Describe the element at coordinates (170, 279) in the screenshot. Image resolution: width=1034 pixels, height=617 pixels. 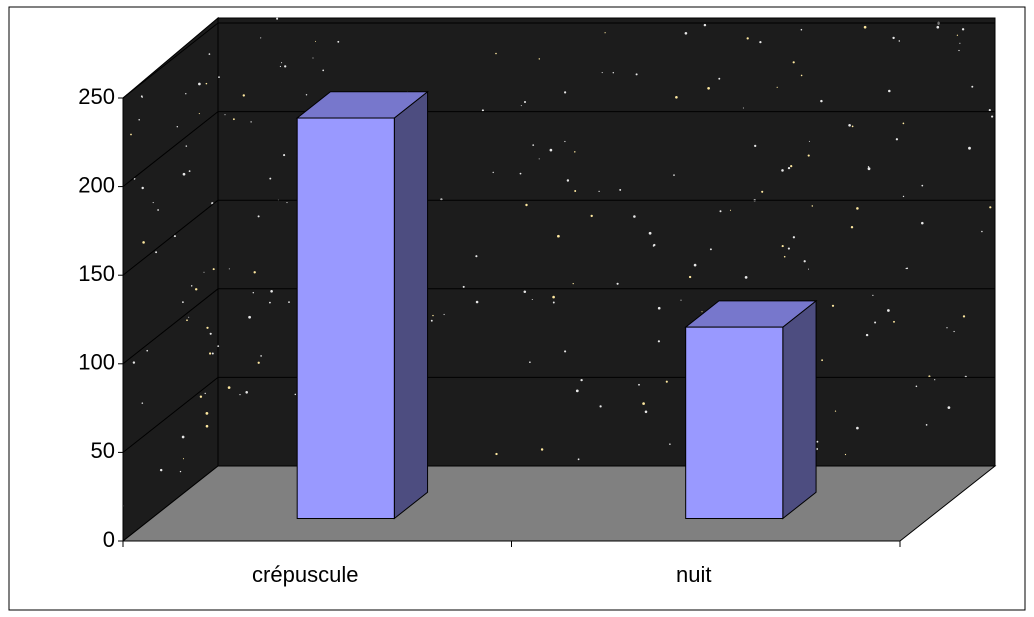
I see `left-wall` at that location.